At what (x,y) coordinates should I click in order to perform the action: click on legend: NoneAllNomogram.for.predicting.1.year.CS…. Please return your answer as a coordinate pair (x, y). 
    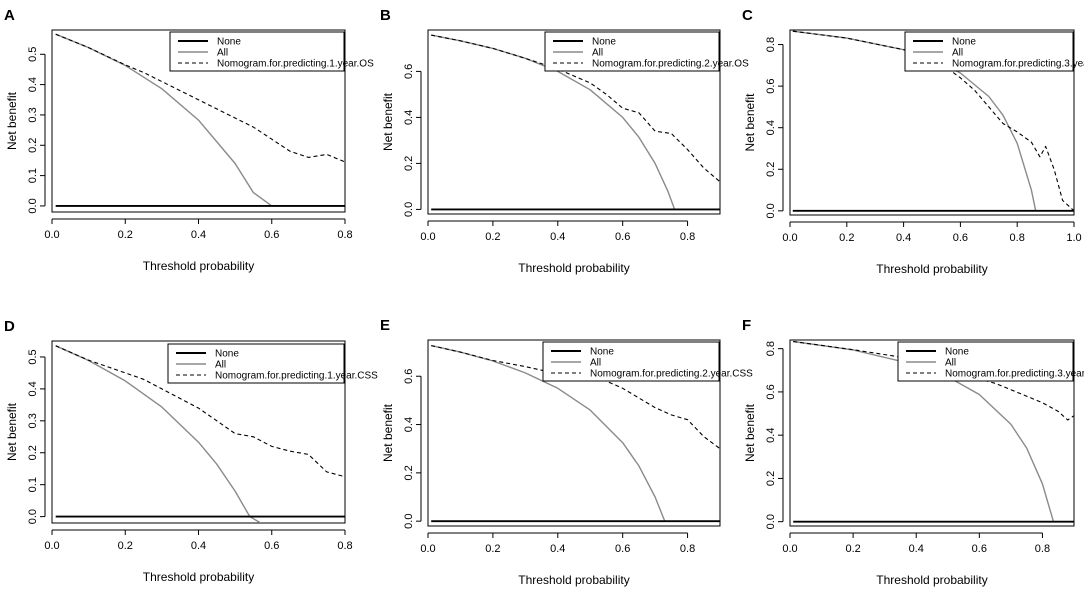
    Looking at the image, I should click on (272, 363).